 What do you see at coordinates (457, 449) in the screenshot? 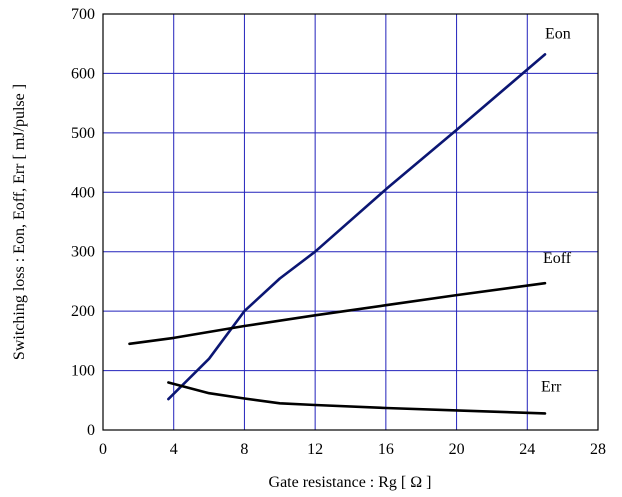
I see `x-tick-label: 20` at bounding box center [457, 449].